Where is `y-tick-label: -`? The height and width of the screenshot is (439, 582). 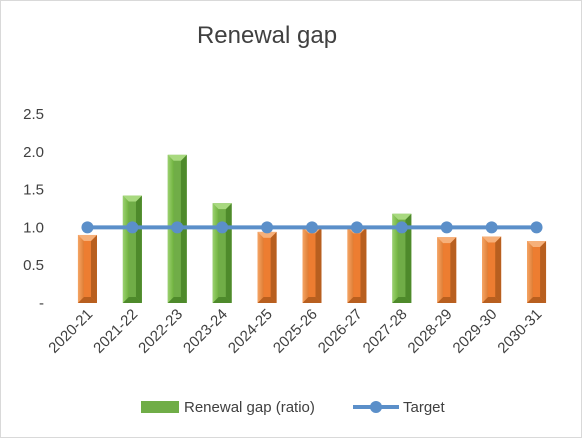 y-tick-label: - is located at coordinates (41, 303).